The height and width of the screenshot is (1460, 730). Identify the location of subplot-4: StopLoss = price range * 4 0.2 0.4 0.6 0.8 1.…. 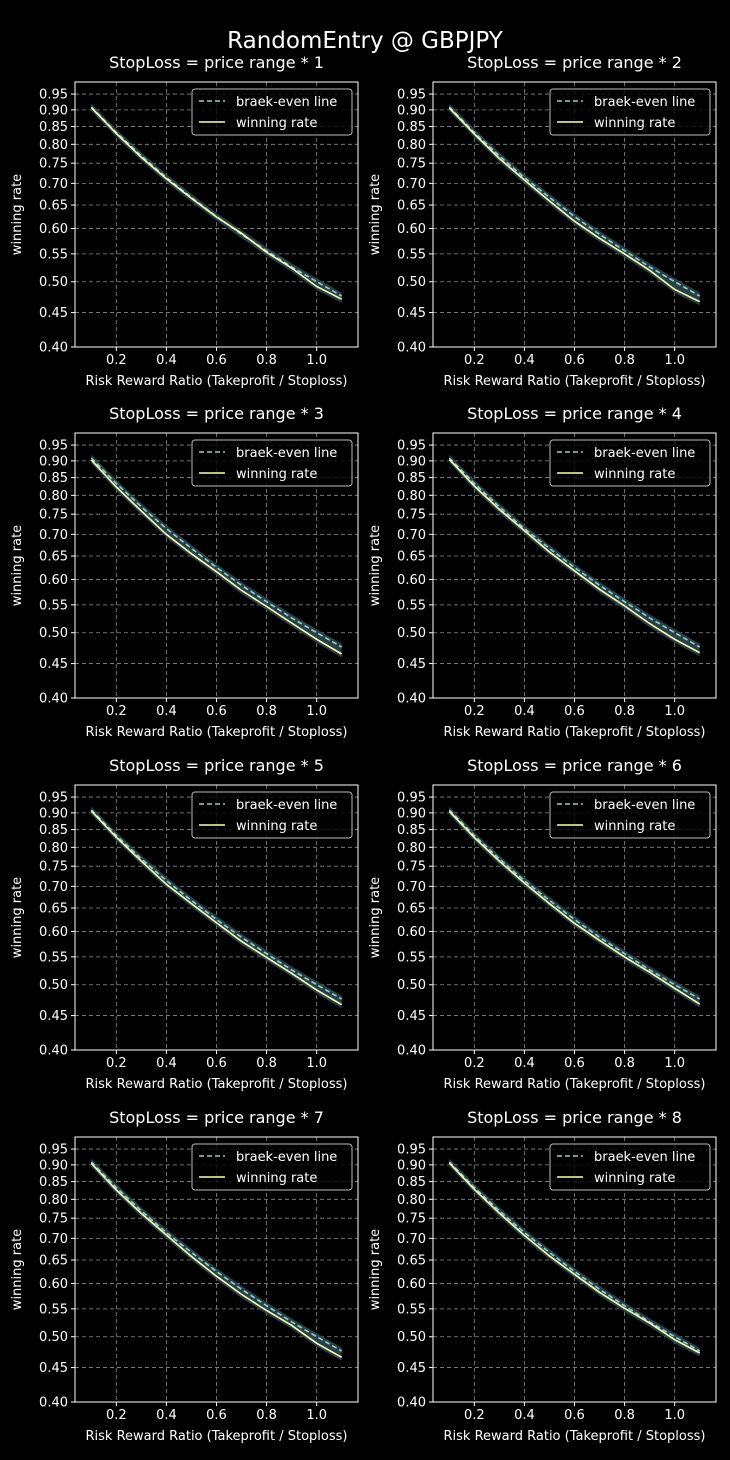
(542, 572).